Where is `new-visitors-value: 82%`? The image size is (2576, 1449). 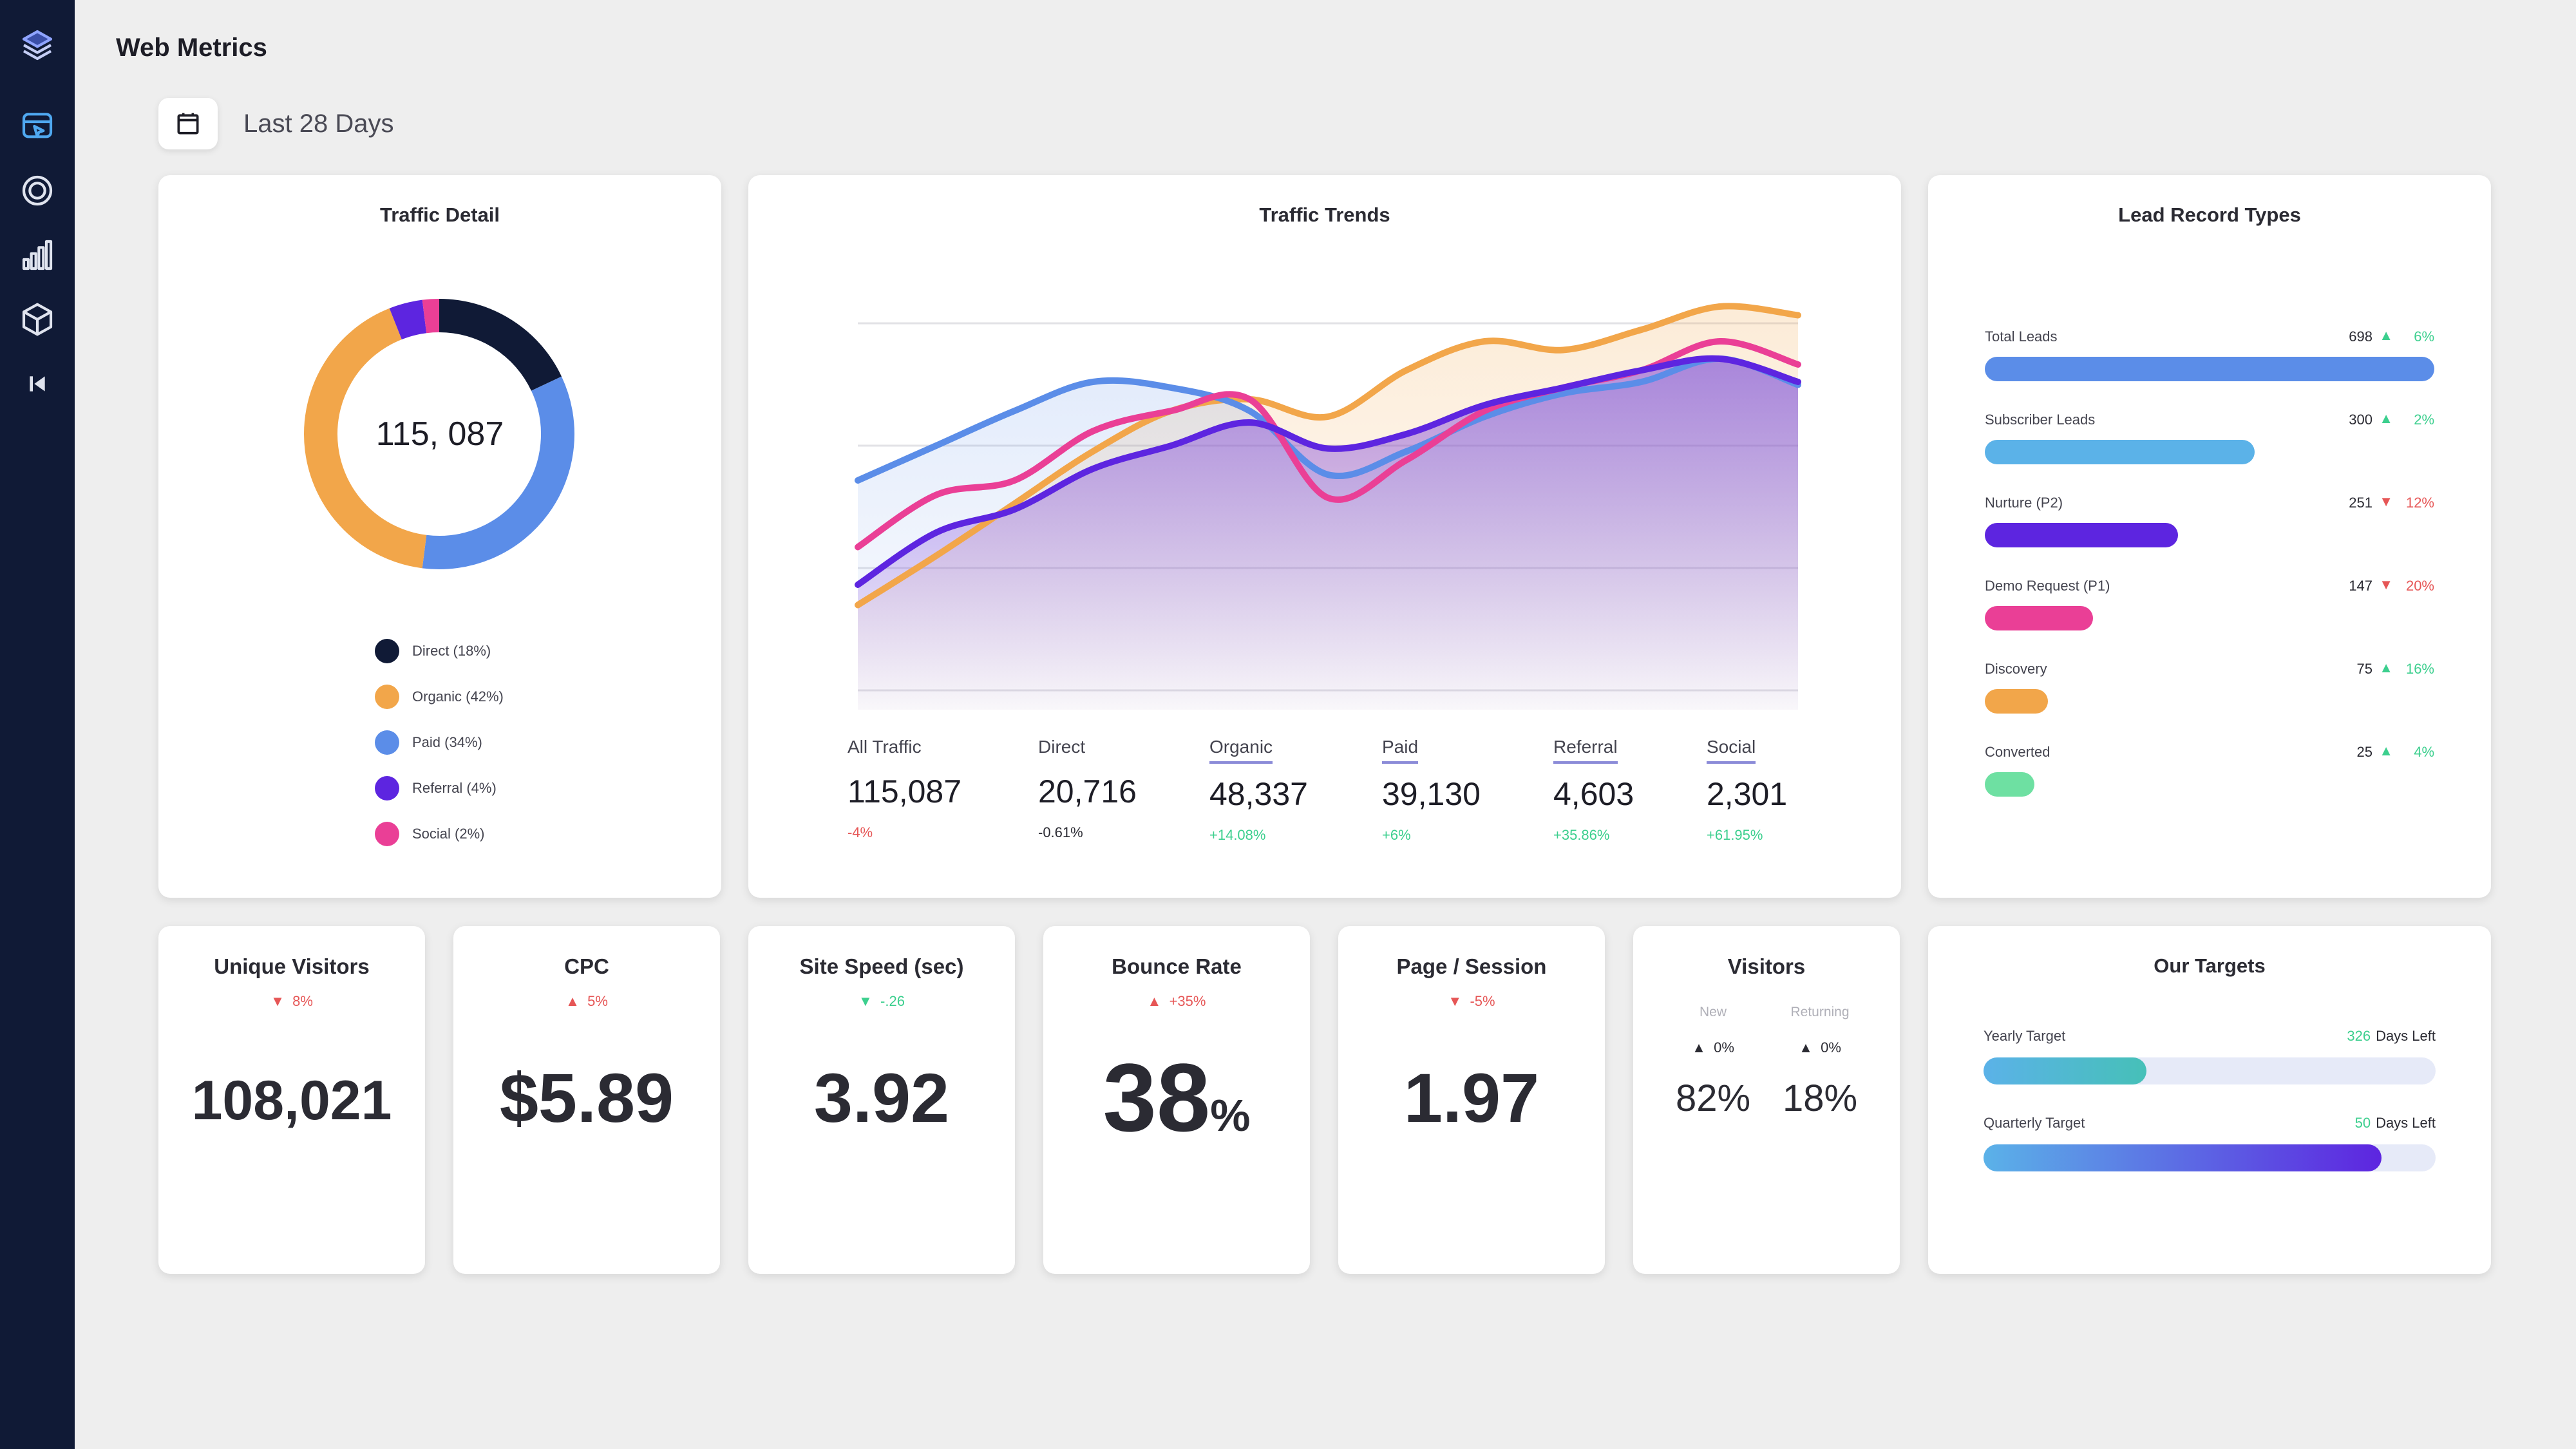
new-visitors-value: 82% is located at coordinates (1713, 1098).